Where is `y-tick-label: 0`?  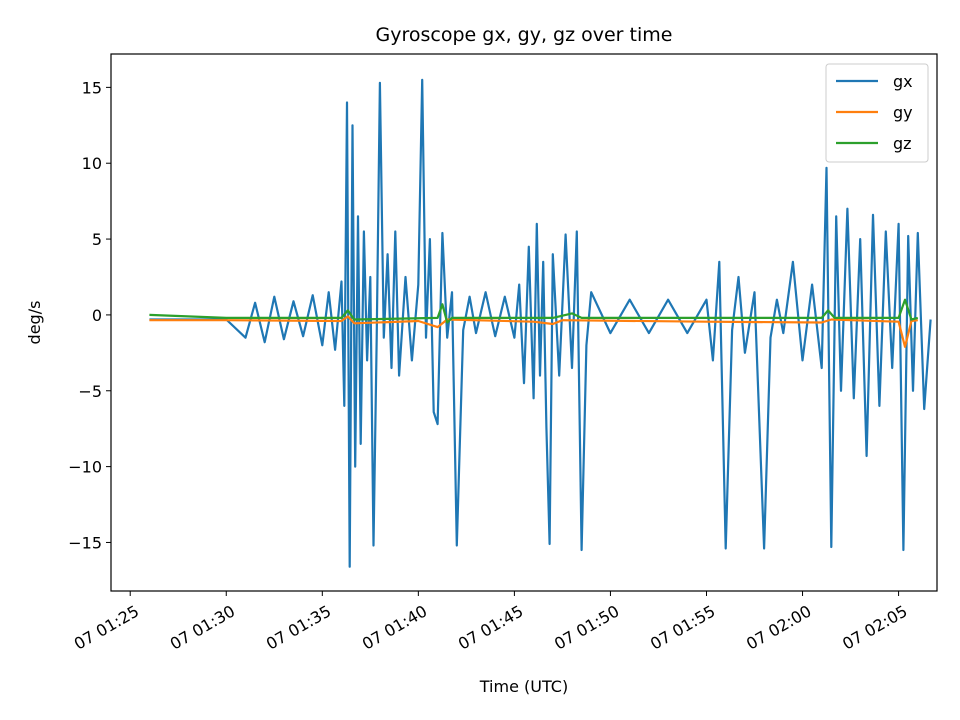
y-tick-label: 0 is located at coordinates (97, 315).